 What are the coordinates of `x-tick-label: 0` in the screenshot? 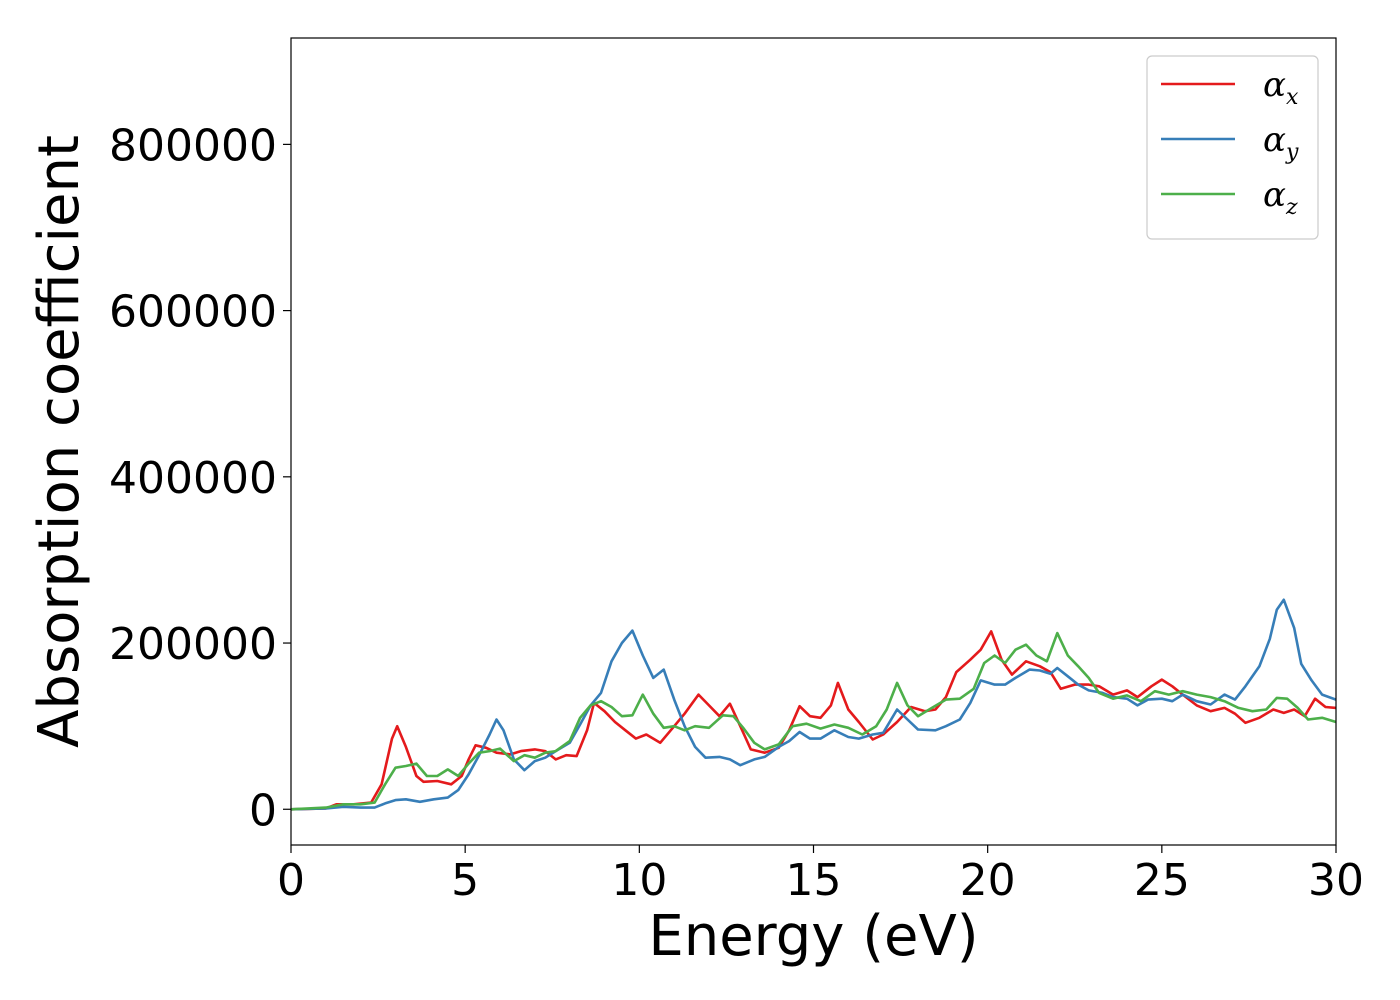 It's located at (291, 880).